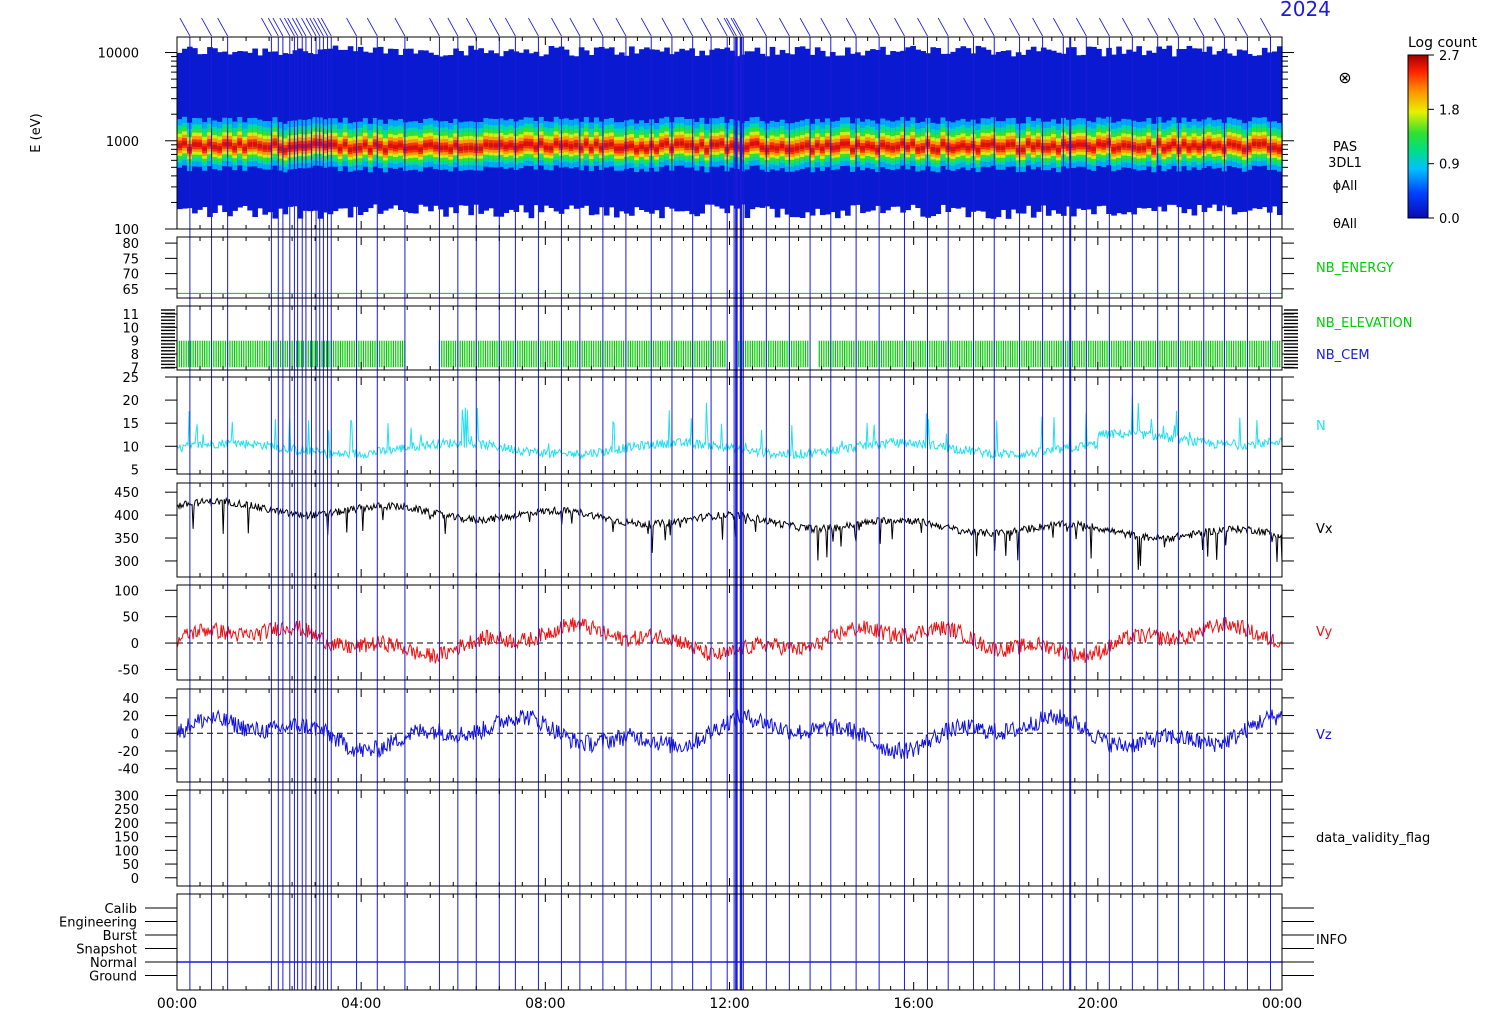 The width and height of the screenshot is (1512, 1020). I want to click on y-tick-label: 70, so click(130, 275).